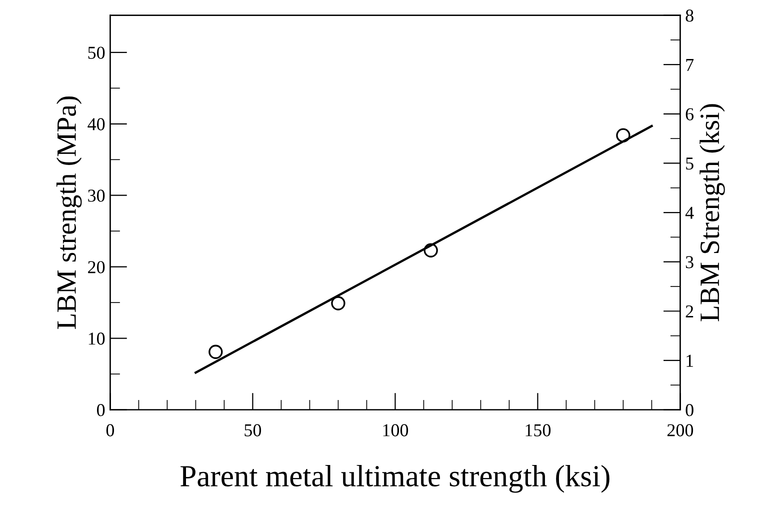  Describe the element at coordinates (690, 114) in the screenshot. I see `y2-tick-label: 6` at that location.